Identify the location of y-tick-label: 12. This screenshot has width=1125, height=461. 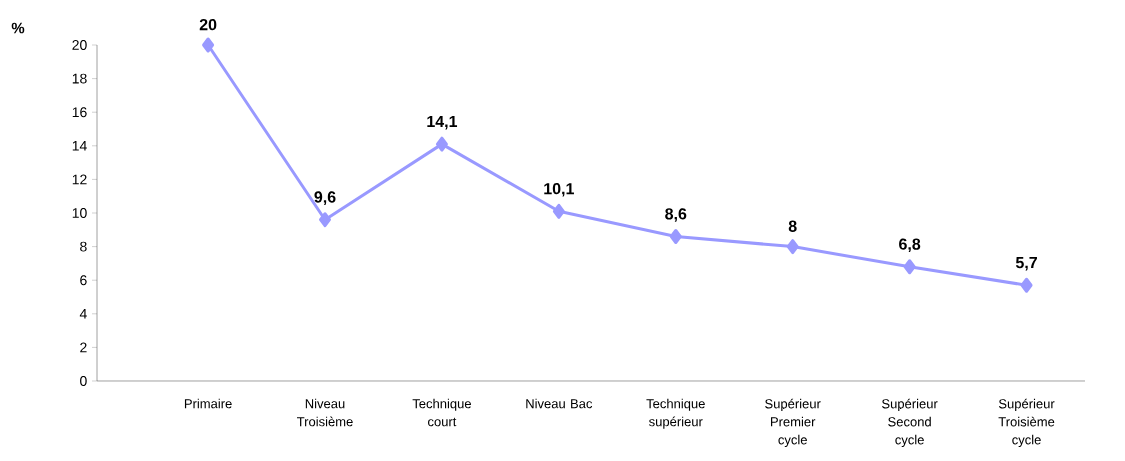
(79, 179).